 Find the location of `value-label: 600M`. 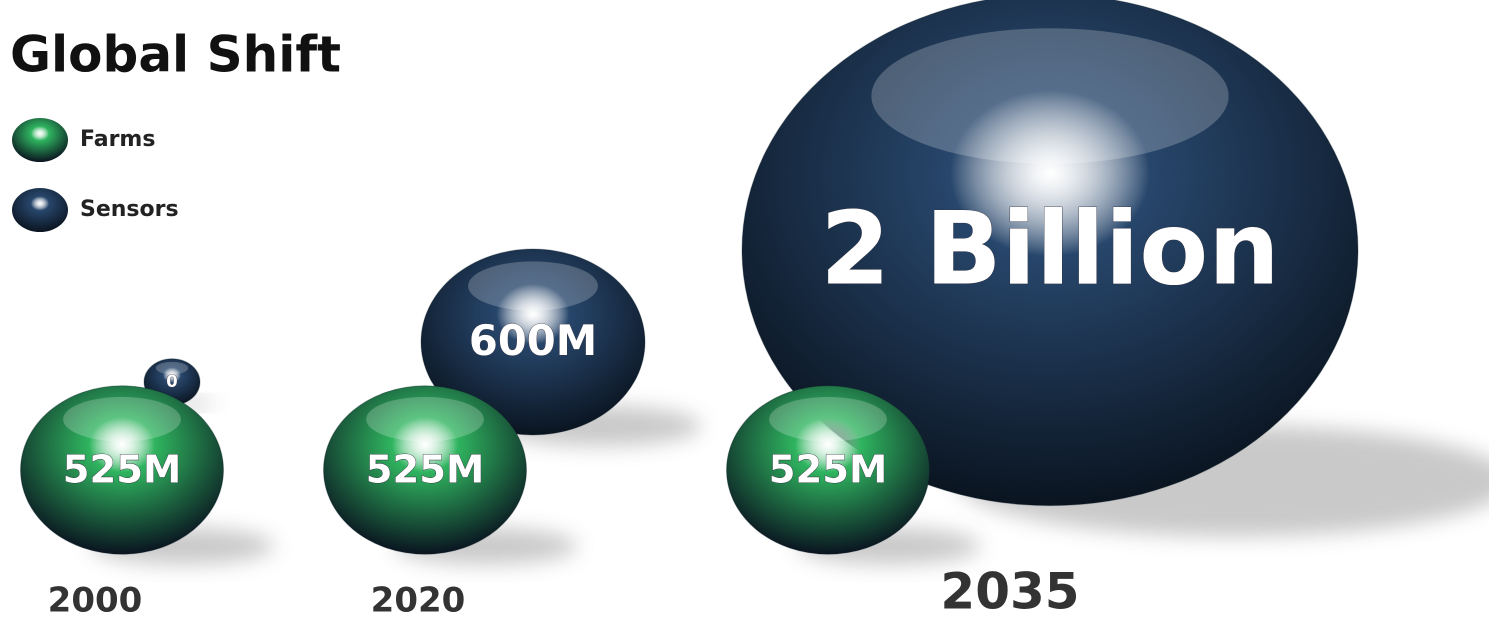

value-label: 600M is located at coordinates (533, 340).